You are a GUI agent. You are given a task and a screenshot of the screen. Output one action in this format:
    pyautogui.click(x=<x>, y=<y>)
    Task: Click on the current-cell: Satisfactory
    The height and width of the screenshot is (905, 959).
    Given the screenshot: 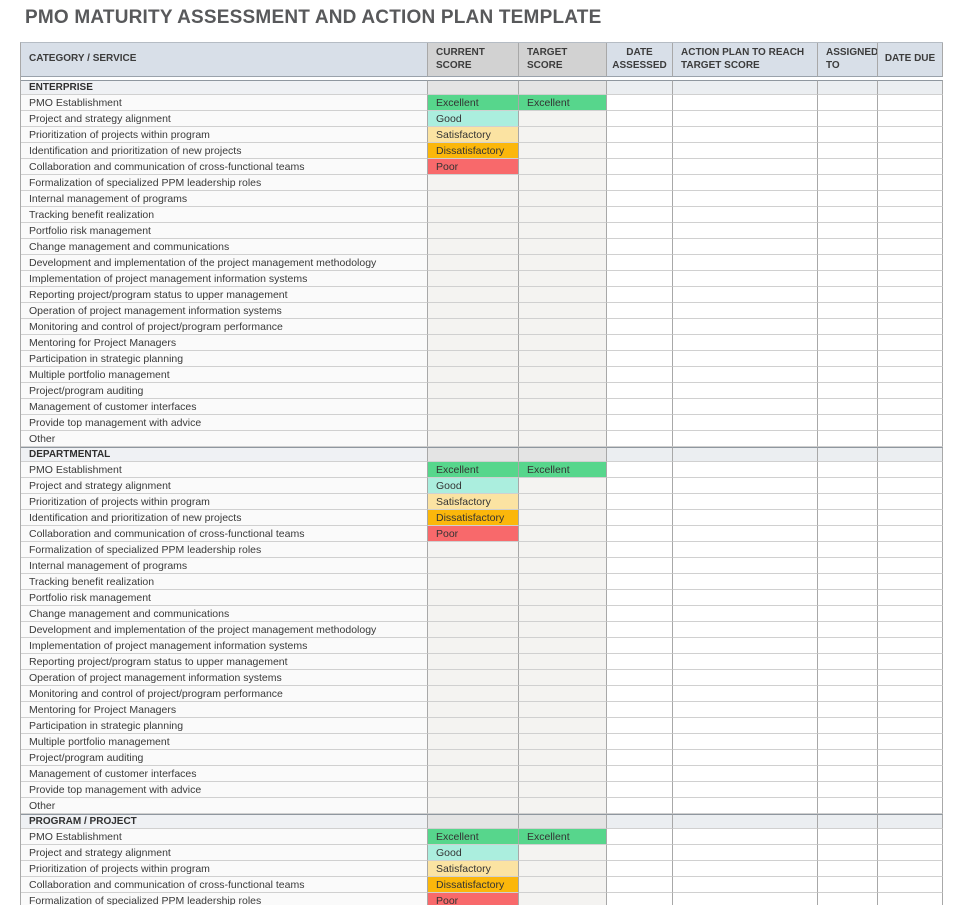 What is the action you would take?
    pyautogui.click(x=473, y=502)
    